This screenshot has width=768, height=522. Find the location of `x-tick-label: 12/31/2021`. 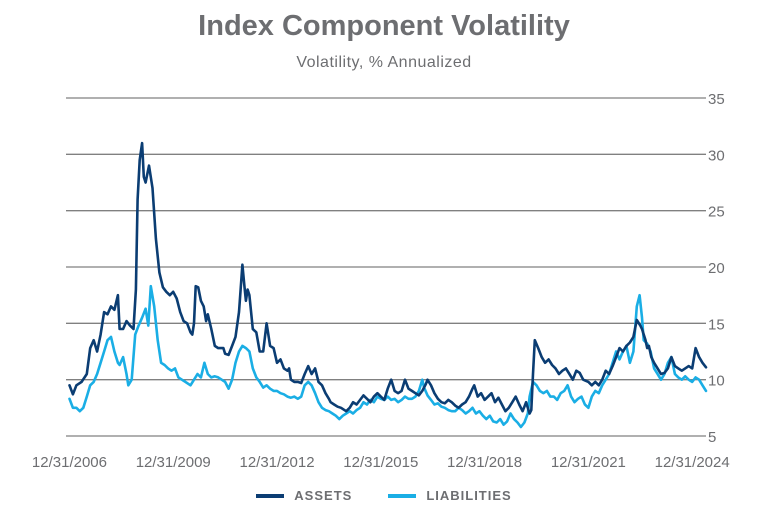

x-tick-label: 12/31/2021 is located at coordinates (588, 462).